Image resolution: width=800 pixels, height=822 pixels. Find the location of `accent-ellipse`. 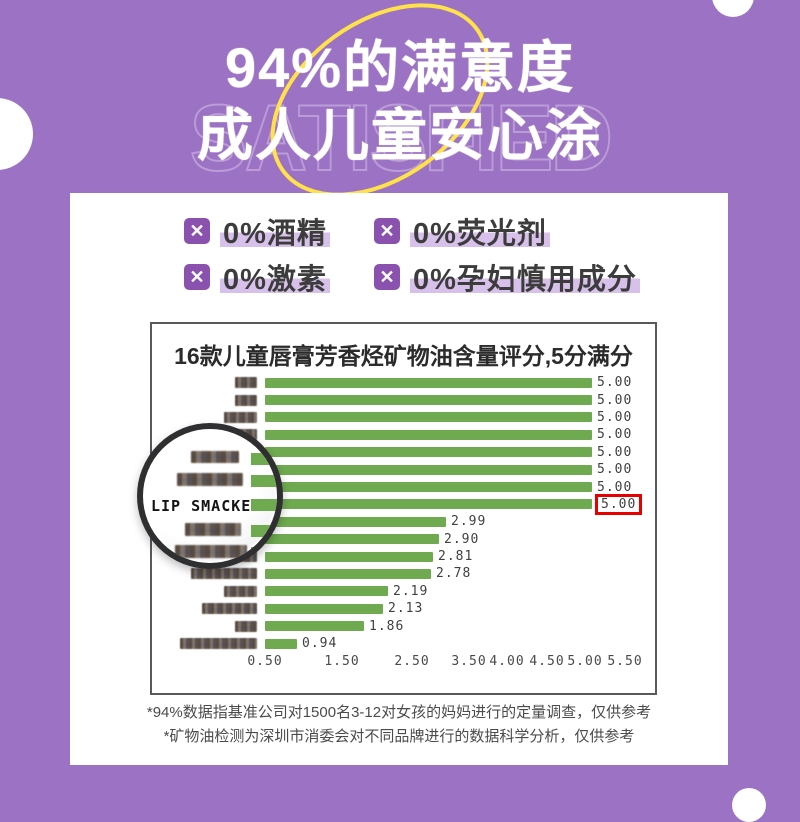

accent-ellipse is located at coordinates (380, 100).